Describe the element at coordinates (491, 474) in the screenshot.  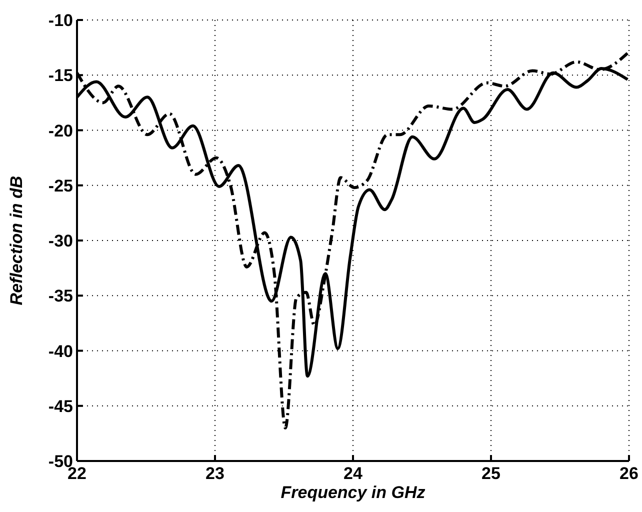
I see `x-tick-label: 25` at that location.